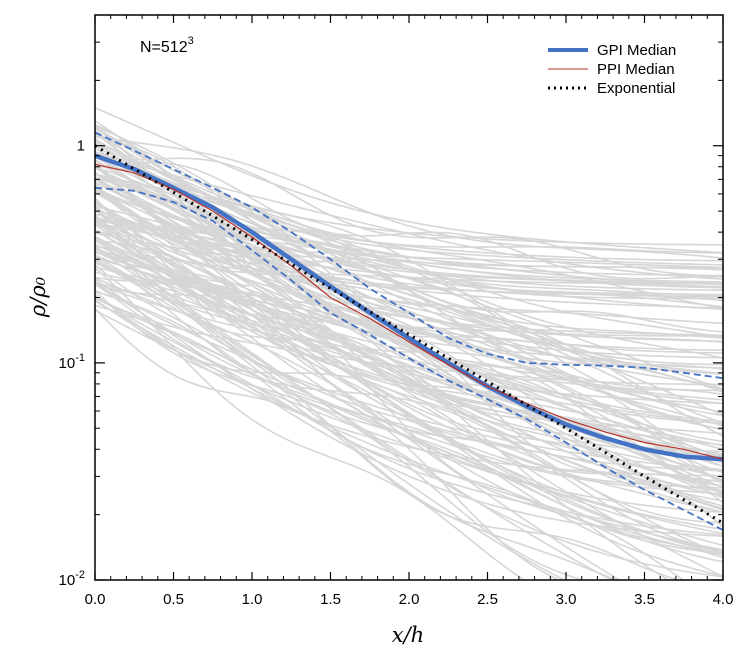 The image size is (751, 659). Describe the element at coordinates (330, 599) in the screenshot. I see `x-tick-label: 1.5` at that location.